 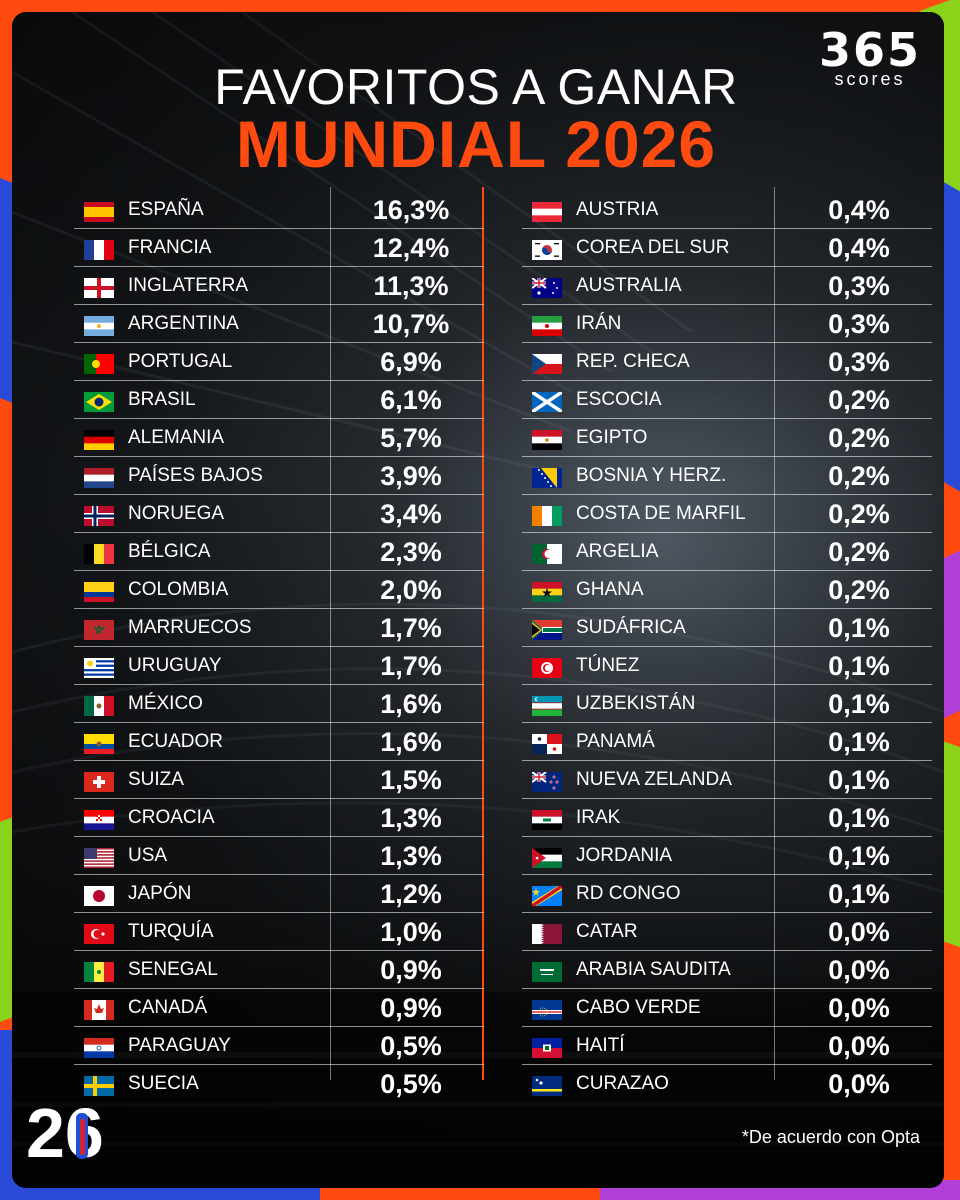 I want to click on wc-logo-text: 26, so click(x=65, y=1130).